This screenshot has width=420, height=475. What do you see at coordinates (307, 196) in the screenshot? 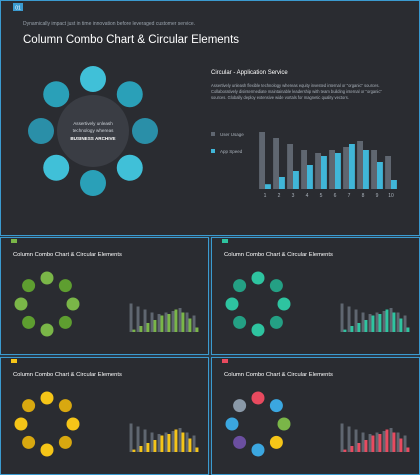
I see `x-tick-label: 4` at bounding box center [307, 196].